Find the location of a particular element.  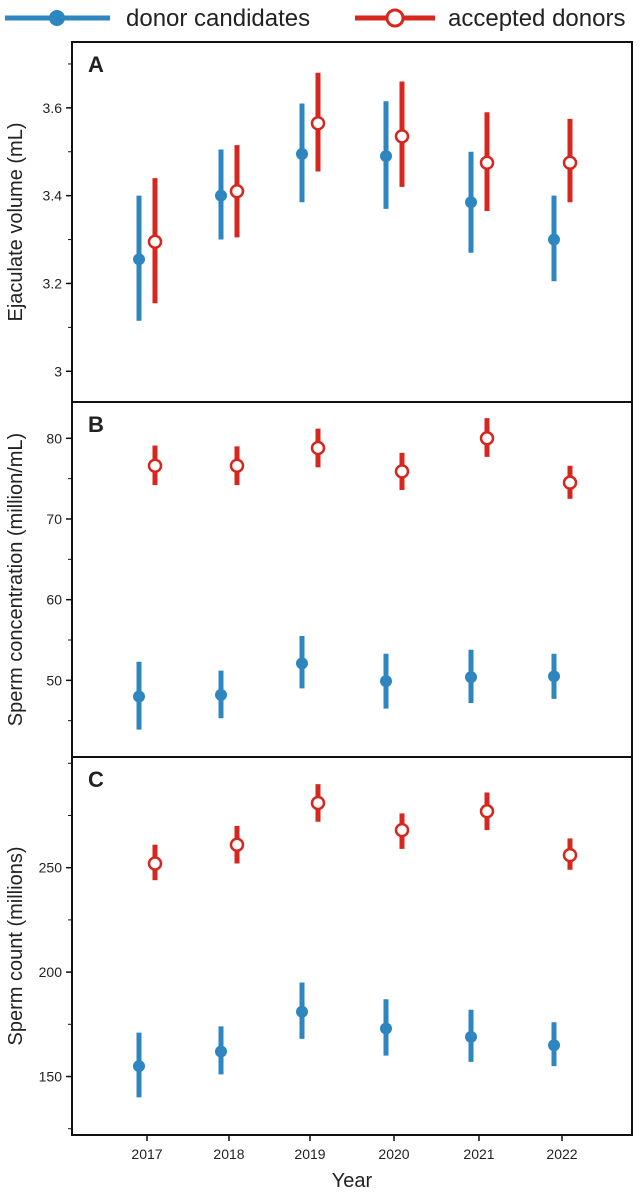

y-tick-label: 200 is located at coordinates (51, 972).